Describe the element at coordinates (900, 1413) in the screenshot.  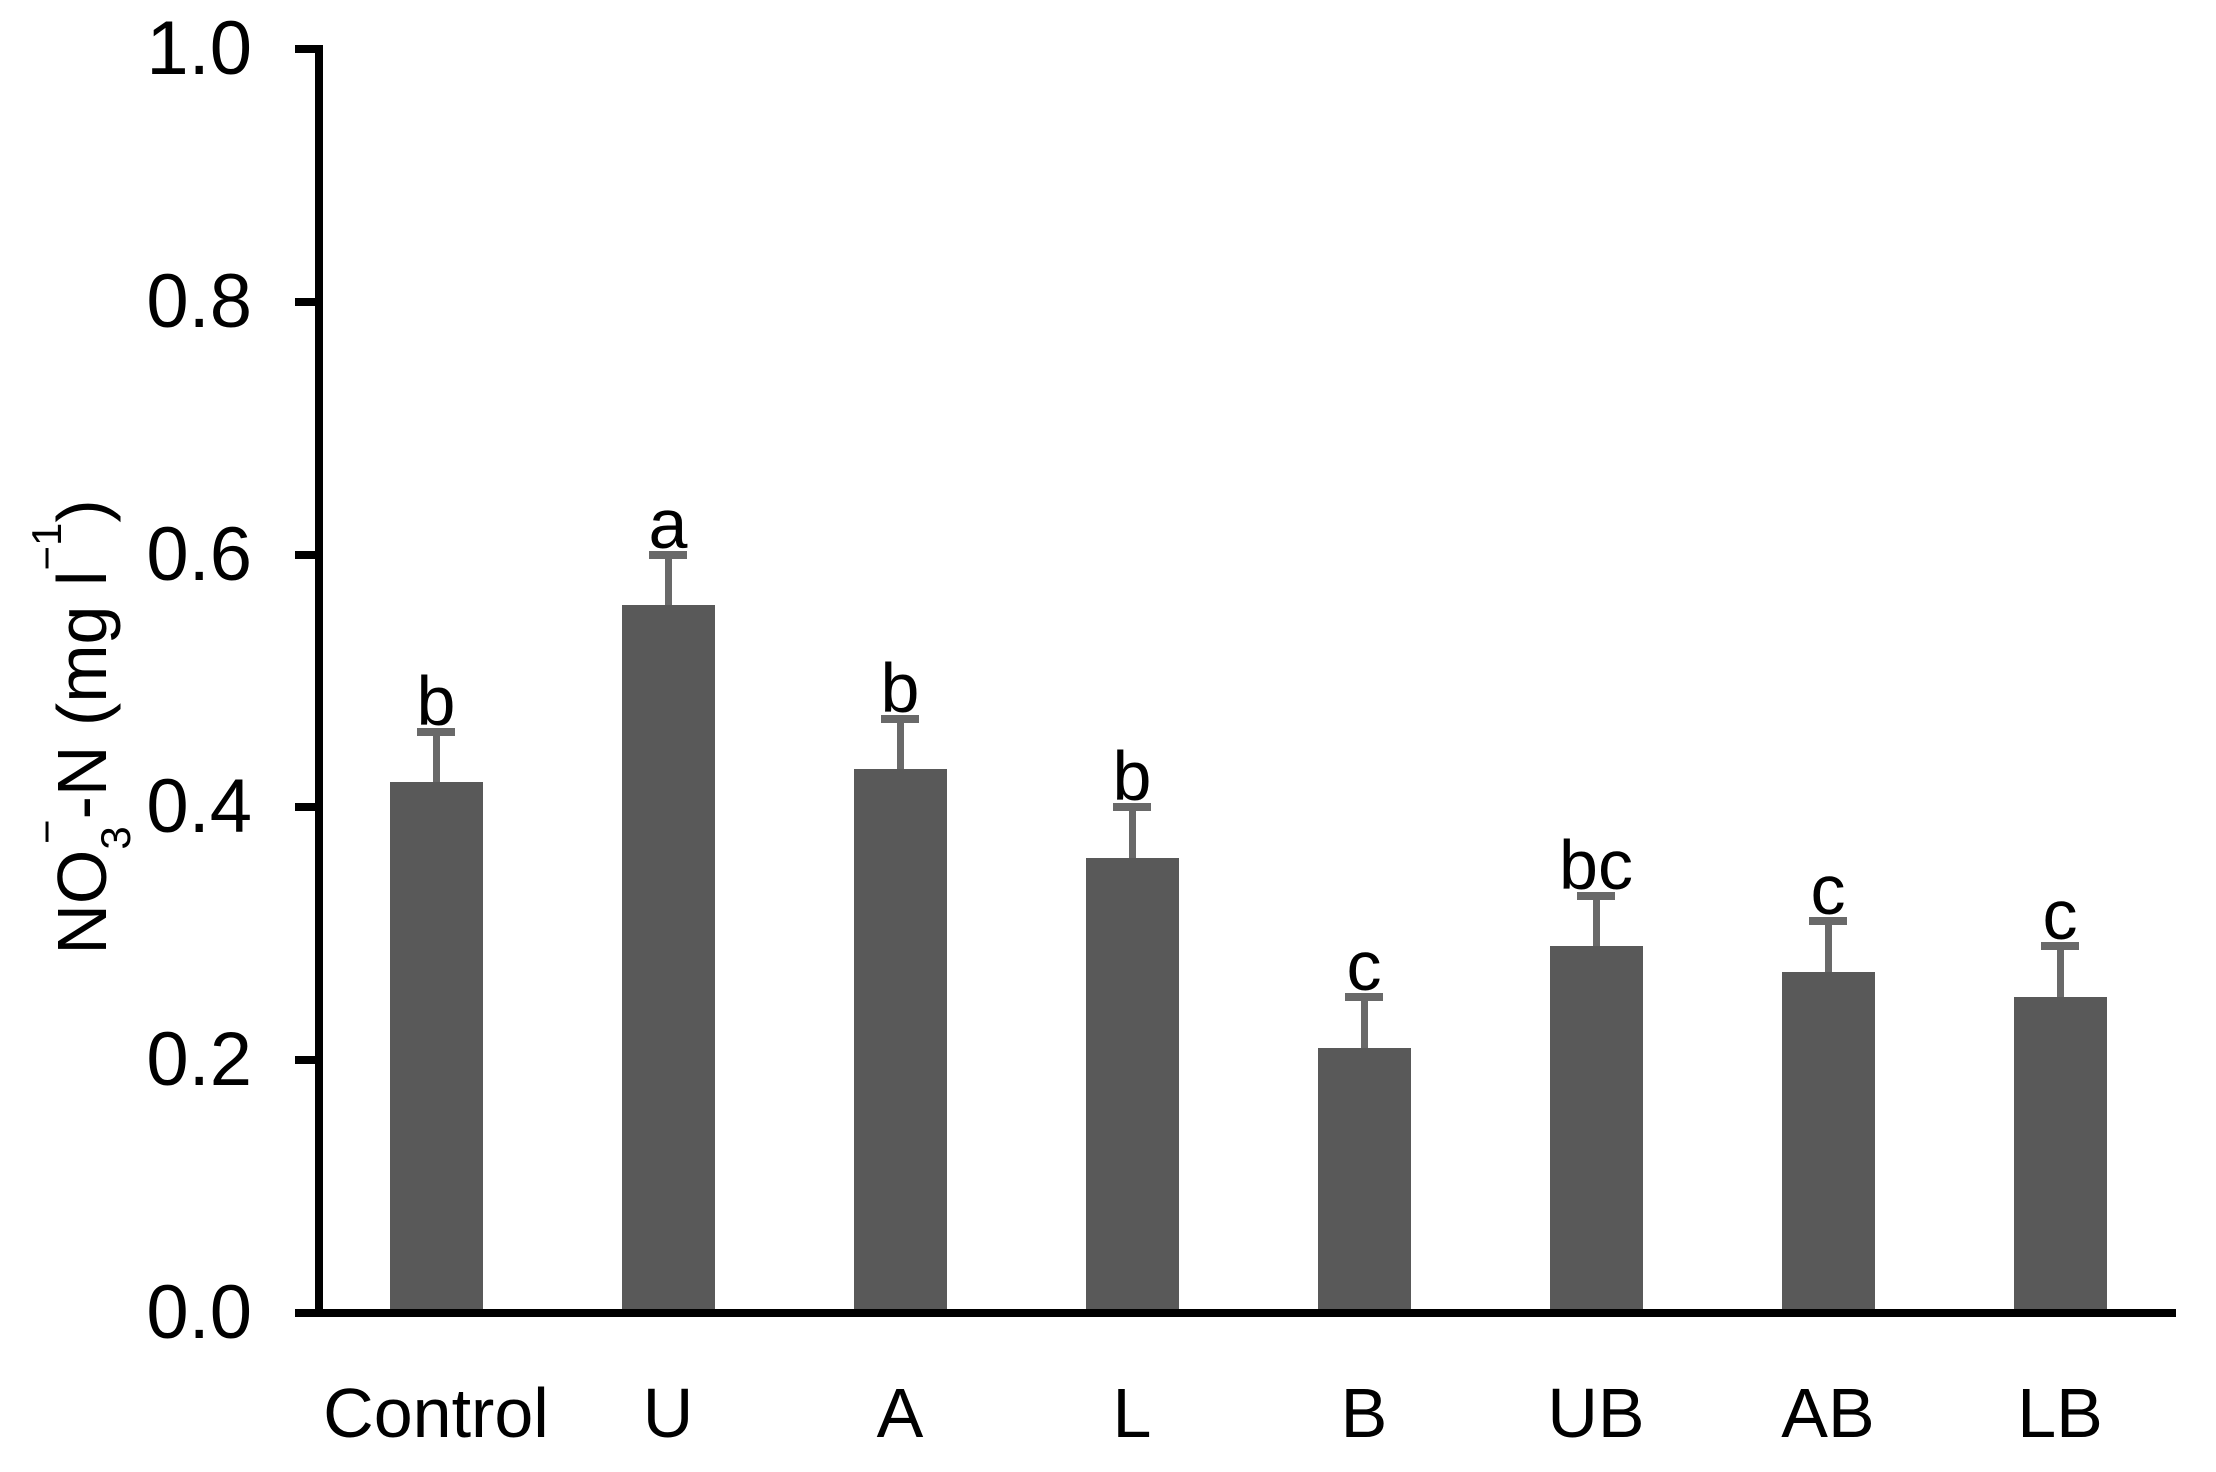
I see `x-category-label: A` at that location.